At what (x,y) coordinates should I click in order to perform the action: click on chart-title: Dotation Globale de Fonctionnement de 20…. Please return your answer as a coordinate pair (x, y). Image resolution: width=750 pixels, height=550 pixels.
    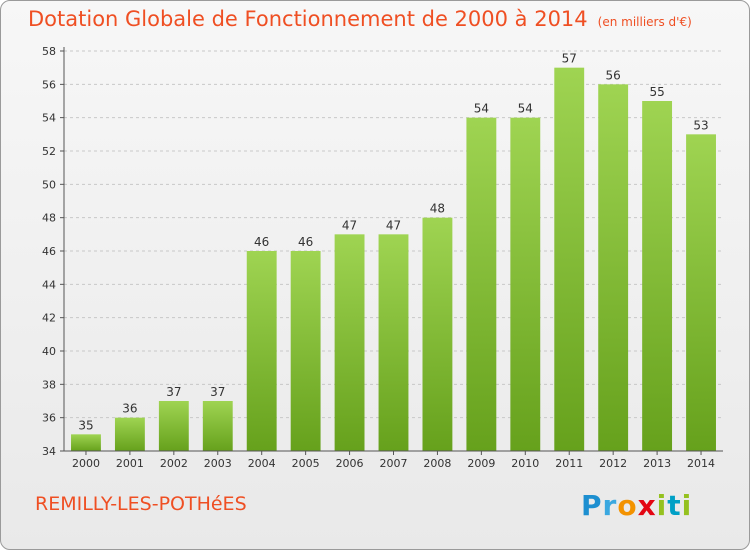
    Looking at the image, I should click on (360, 19).